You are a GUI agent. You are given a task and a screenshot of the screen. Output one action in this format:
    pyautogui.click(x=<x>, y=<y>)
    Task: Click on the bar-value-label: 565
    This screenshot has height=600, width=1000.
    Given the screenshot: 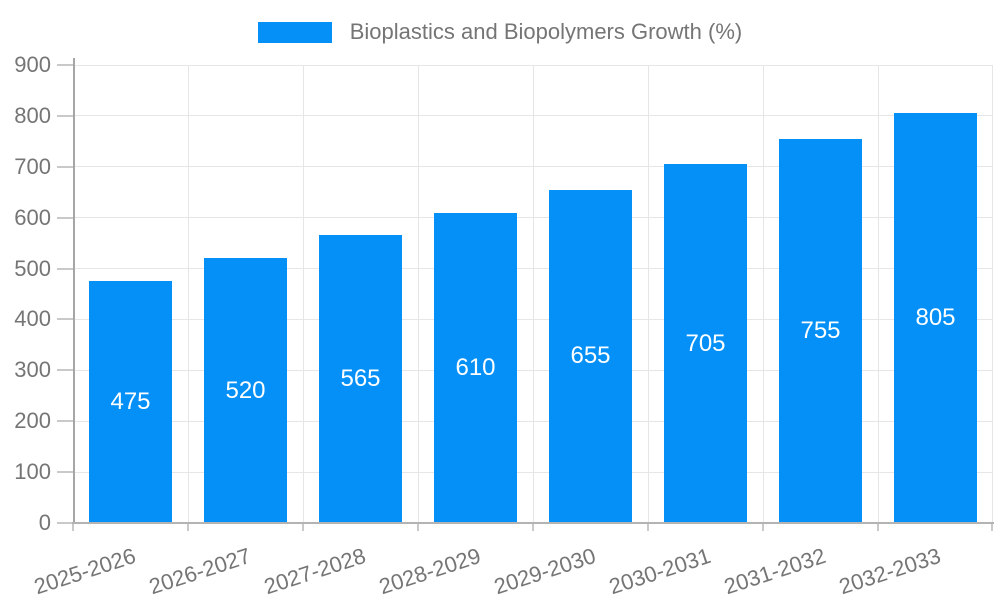 What is the action you would take?
    pyautogui.click(x=360, y=379)
    